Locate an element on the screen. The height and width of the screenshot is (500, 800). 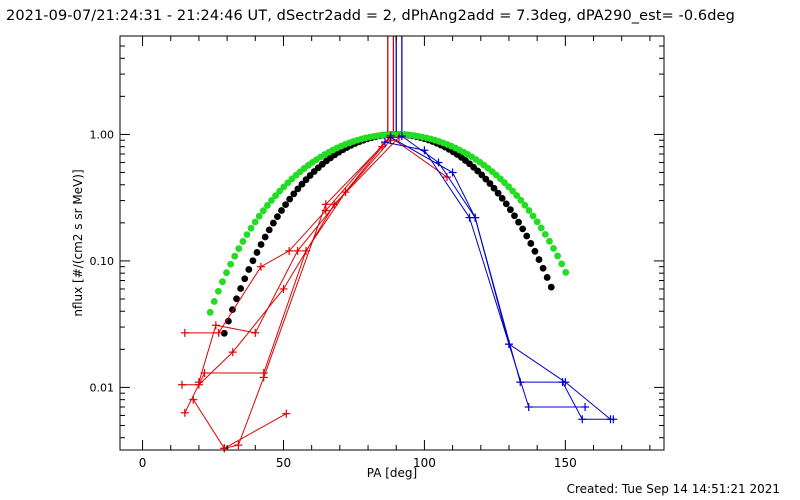
x-tick-label: 150 is located at coordinates (565, 463).